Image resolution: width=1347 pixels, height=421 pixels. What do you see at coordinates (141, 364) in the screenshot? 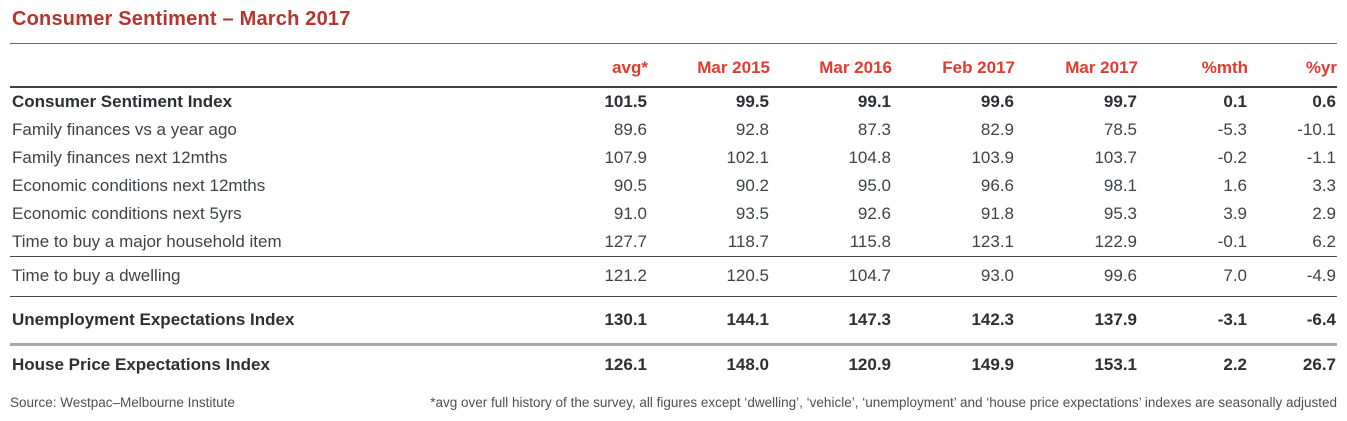
I see `row-label: House Price Expectations Index` at bounding box center [141, 364].